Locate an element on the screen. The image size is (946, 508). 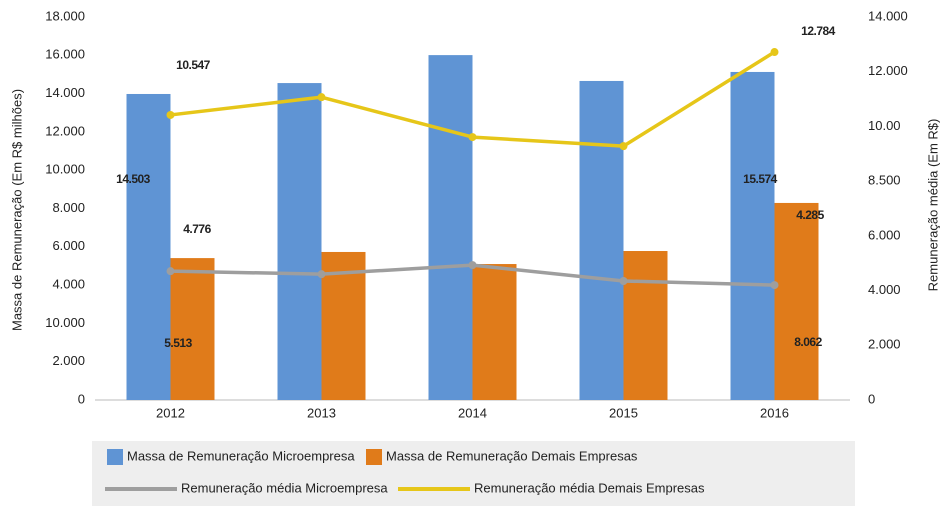
y2-tick-label: 4.000 is located at coordinates (884, 289).